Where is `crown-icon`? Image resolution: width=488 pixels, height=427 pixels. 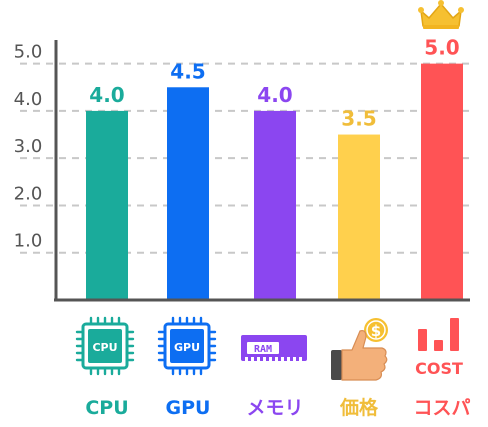
crown-icon is located at coordinates (441, 14).